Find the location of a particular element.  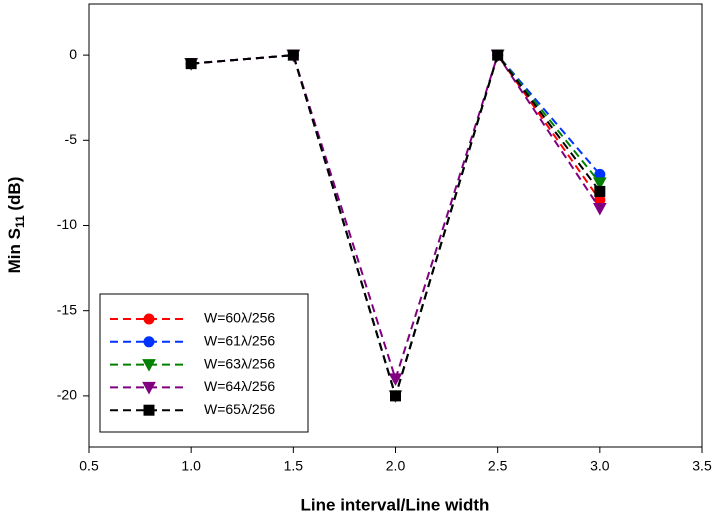

legend-box is located at coordinates (204, 363).